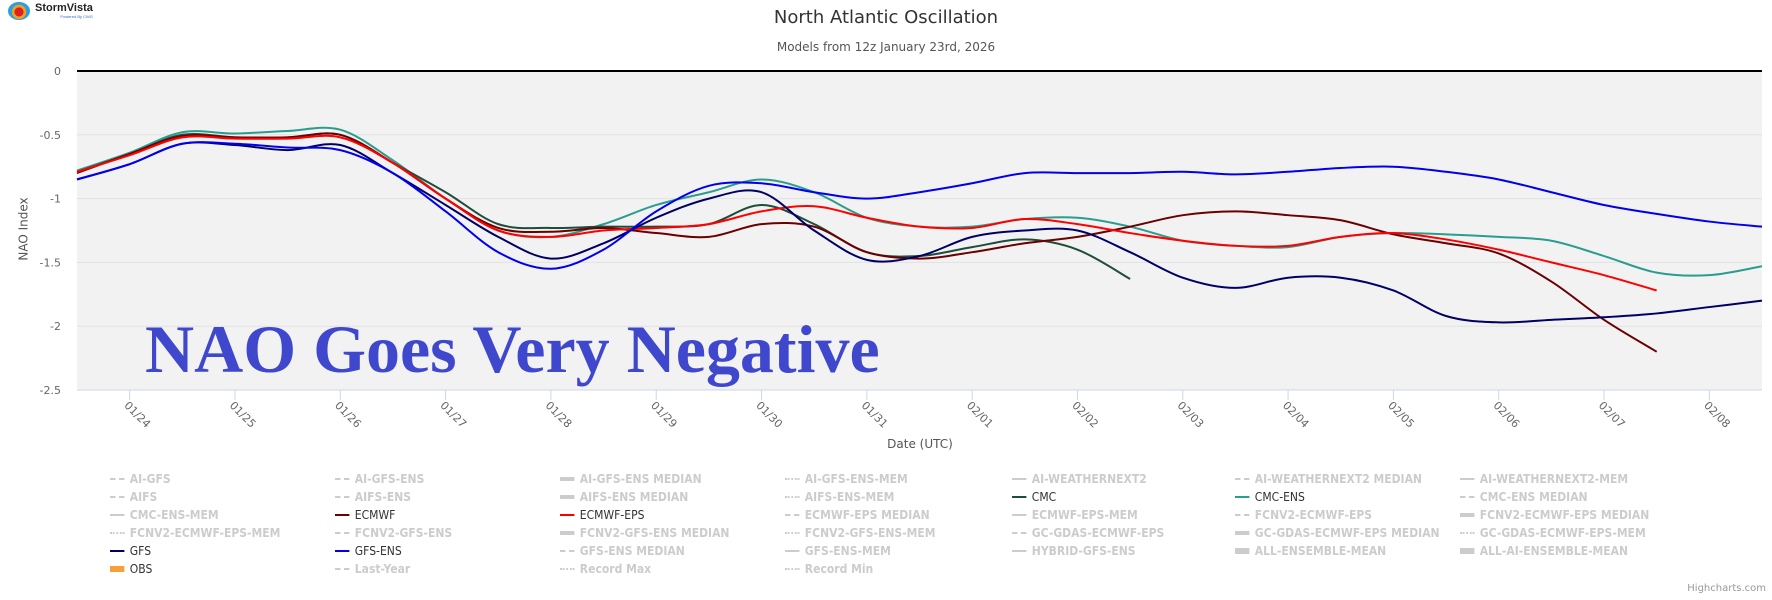  I want to click on x-tick-label: 02/06, so click(1507, 415).